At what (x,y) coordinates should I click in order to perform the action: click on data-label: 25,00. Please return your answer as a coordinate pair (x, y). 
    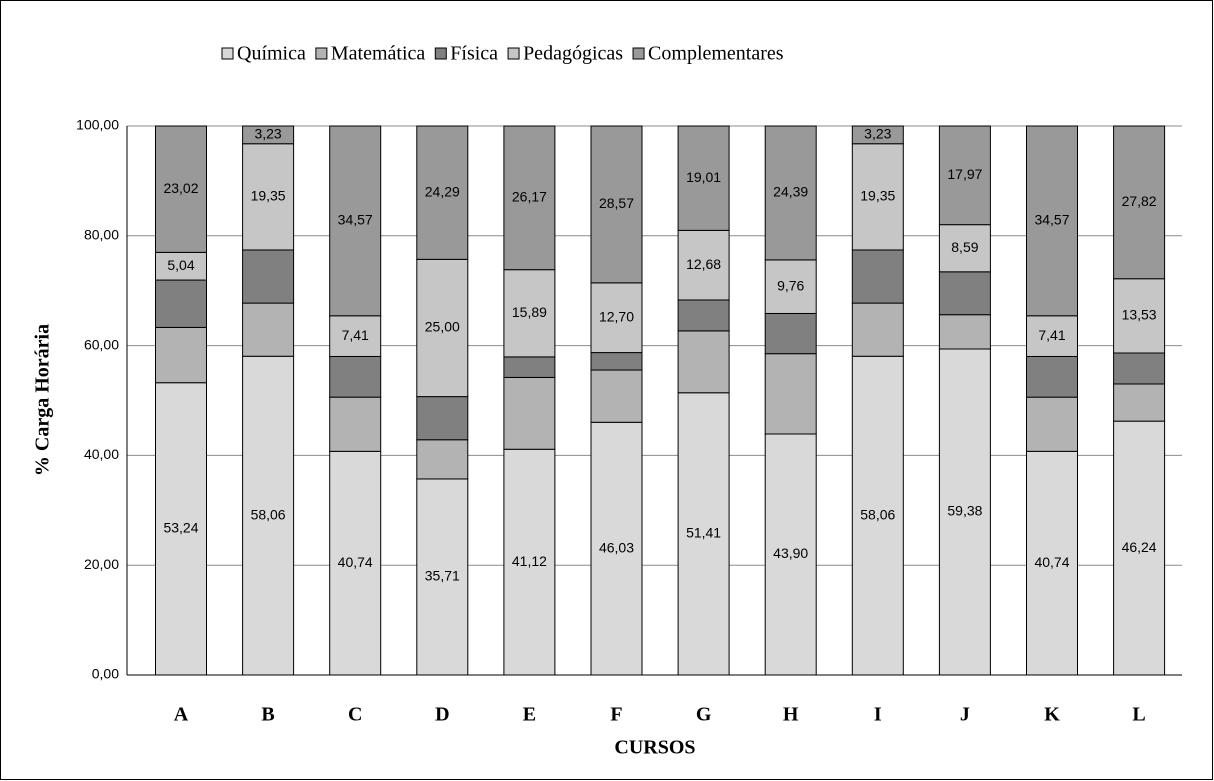
    Looking at the image, I should click on (442, 327).